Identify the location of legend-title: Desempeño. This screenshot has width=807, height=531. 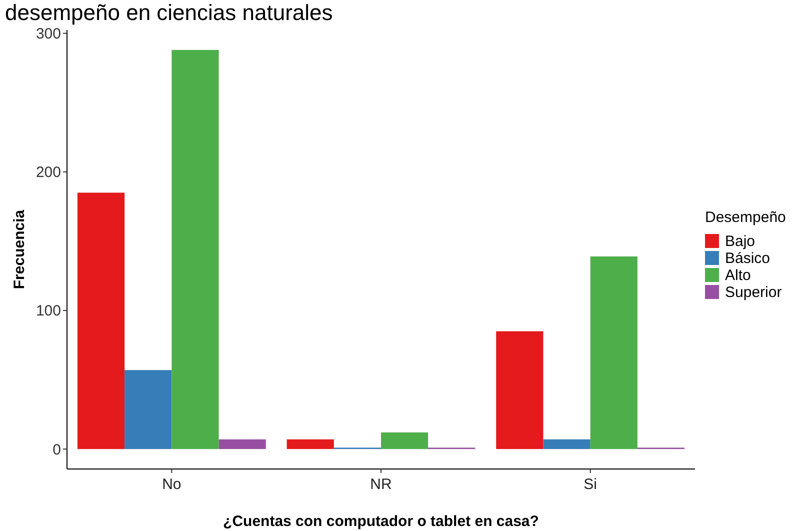
(745, 217).